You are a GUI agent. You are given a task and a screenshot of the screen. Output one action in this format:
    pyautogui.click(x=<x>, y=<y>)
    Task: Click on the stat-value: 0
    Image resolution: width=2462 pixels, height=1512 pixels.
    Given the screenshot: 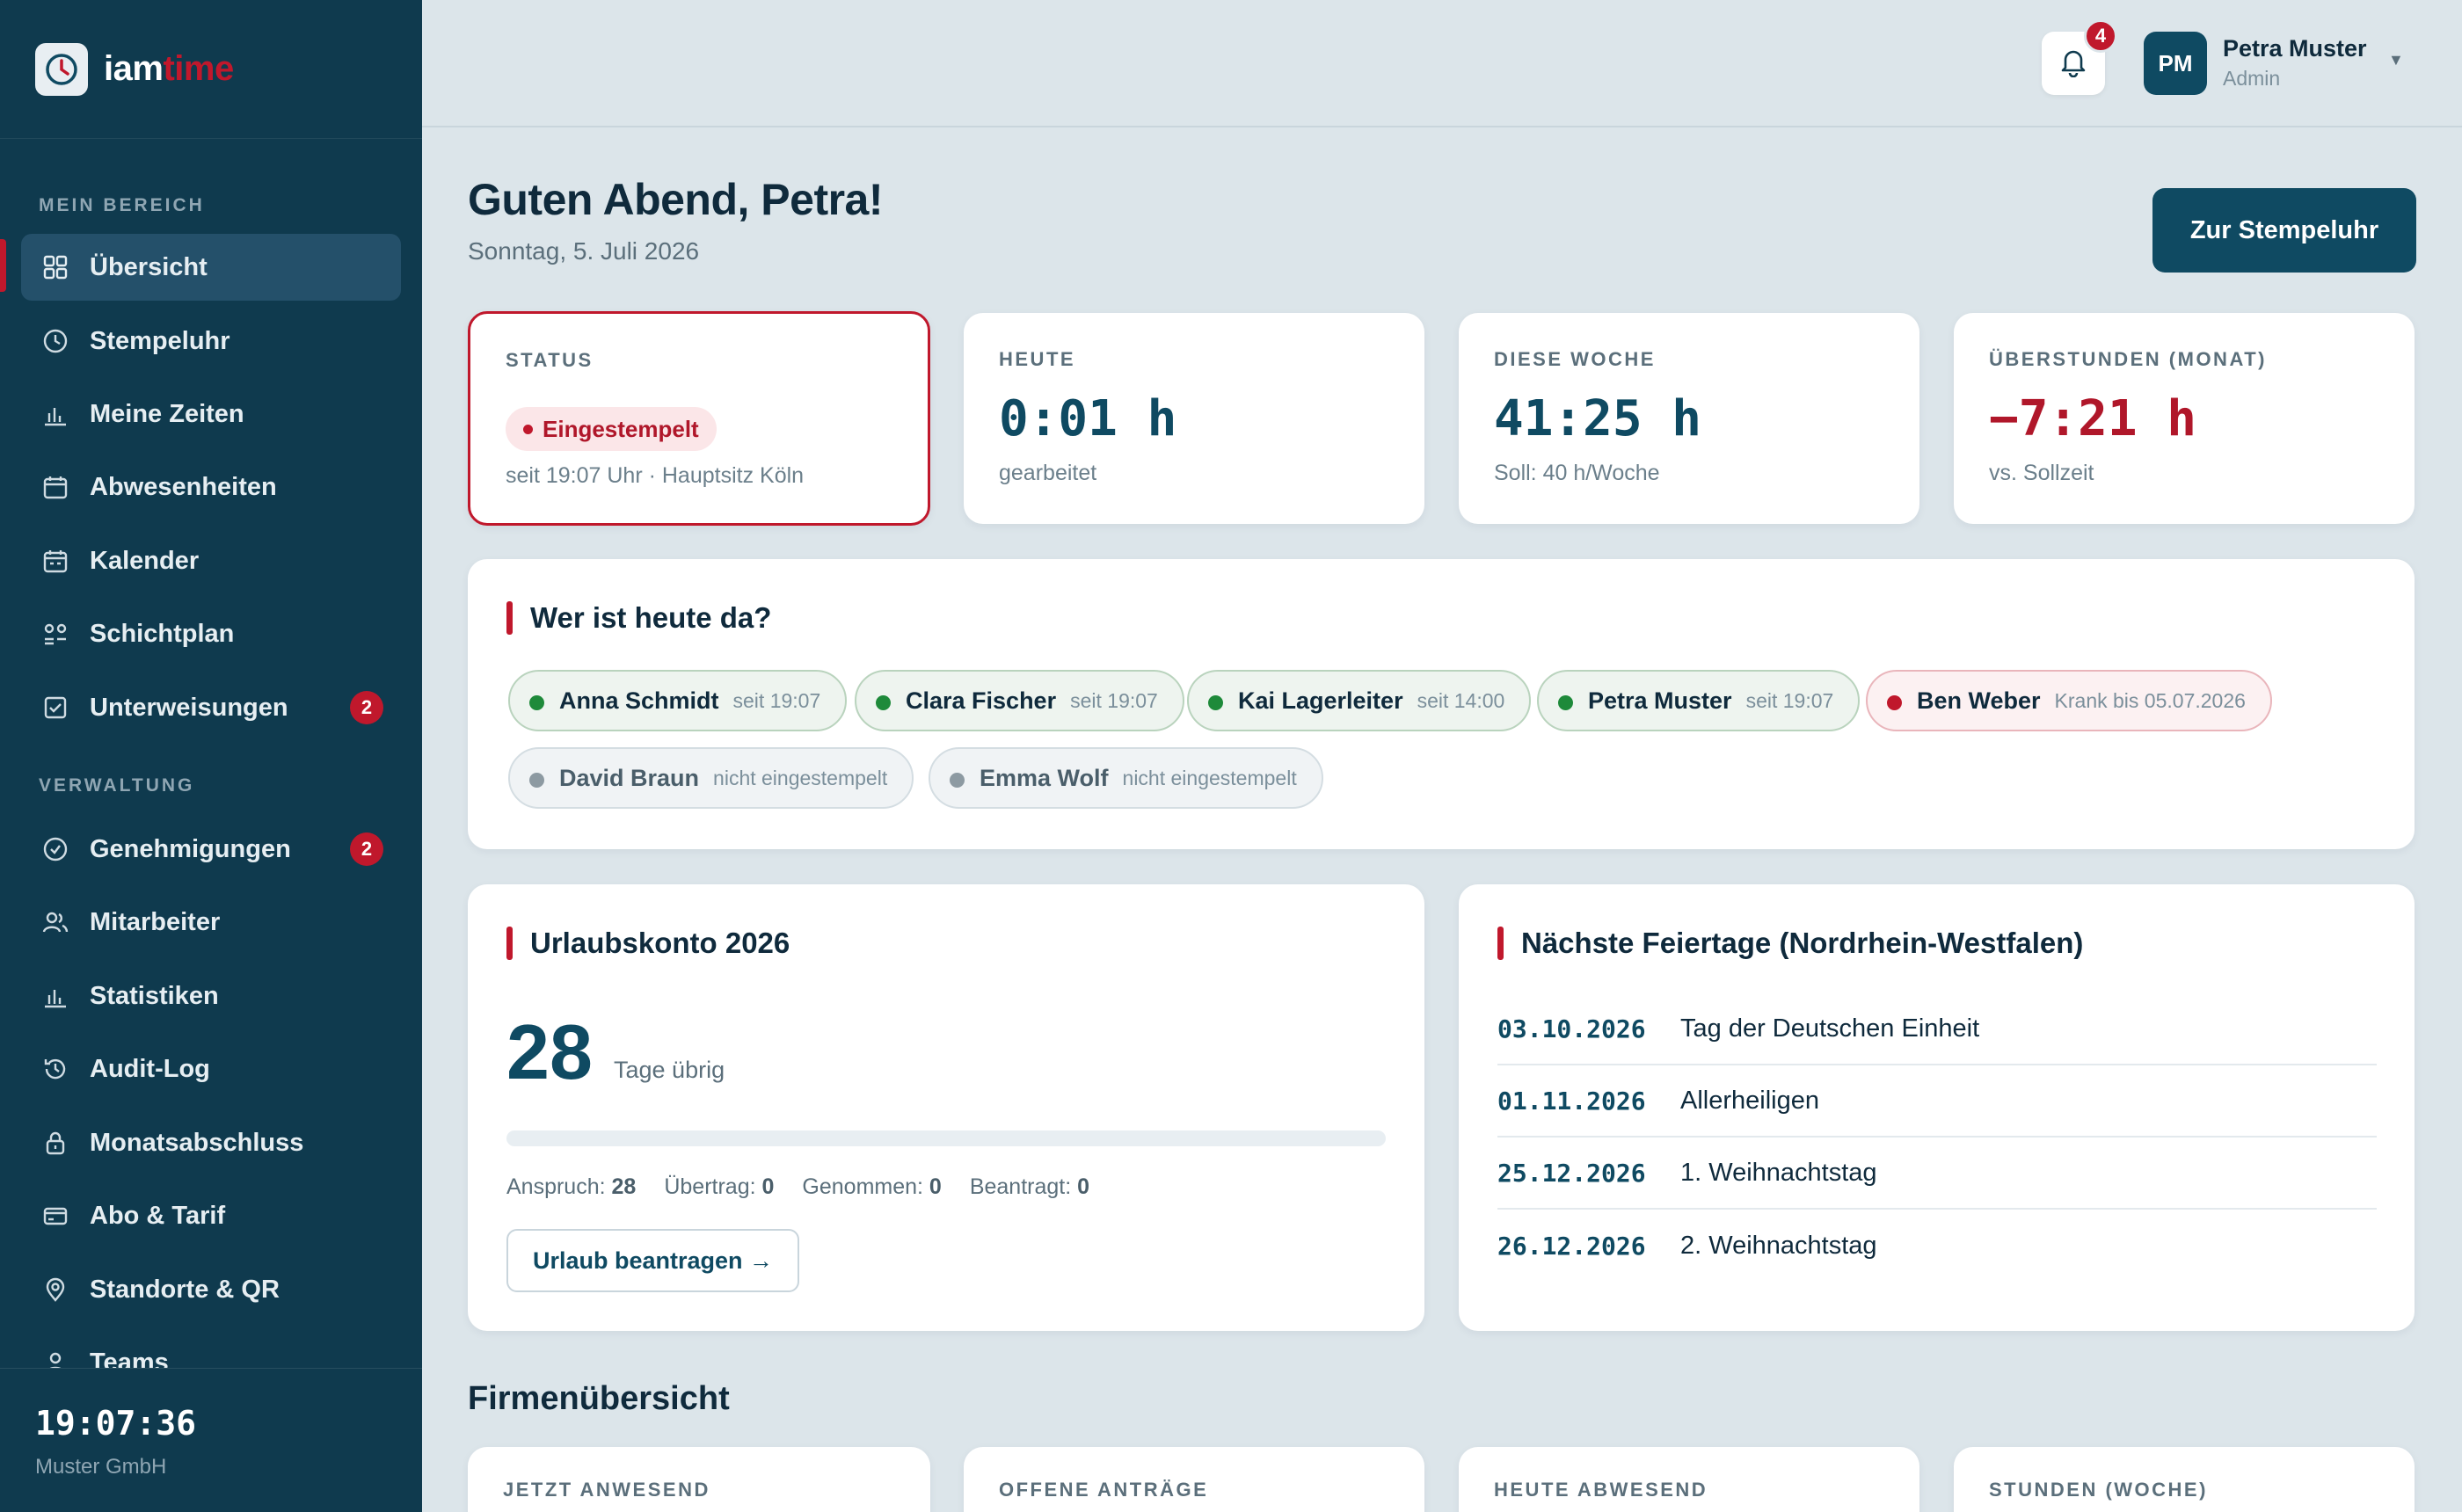 What is the action you would take?
    pyautogui.click(x=1083, y=1187)
    